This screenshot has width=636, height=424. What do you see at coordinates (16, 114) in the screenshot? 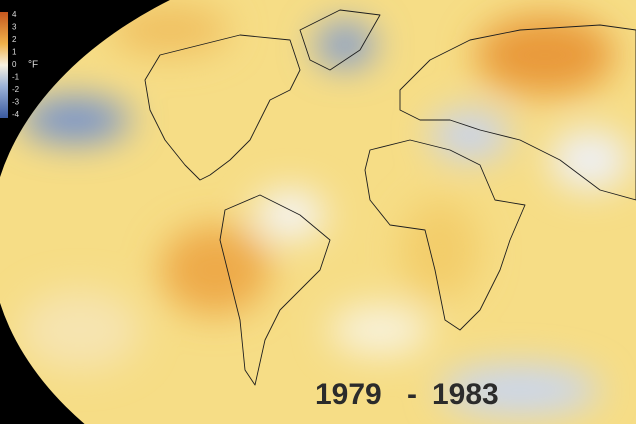
I see `colorbar-tick-label: -4` at bounding box center [16, 114].